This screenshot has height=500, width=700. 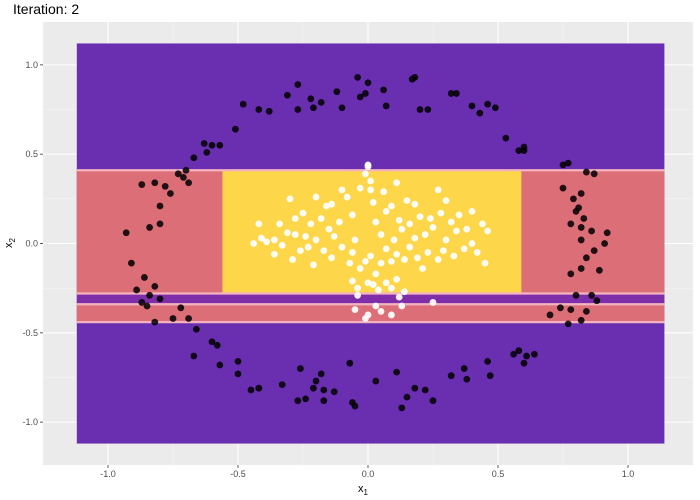 I want to click on y-axis-title-subscript: 2, so click(x=12, y=239).